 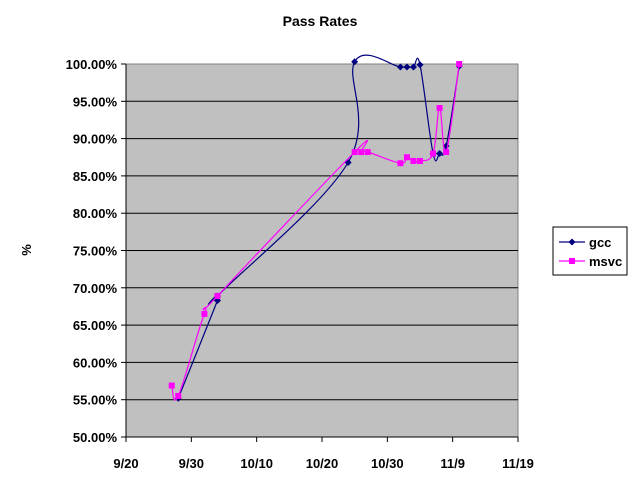 What do you see at coordinates (26, 250) in the screenshot?
I see `y-axis-label: %` at bounding box center [26, 250].